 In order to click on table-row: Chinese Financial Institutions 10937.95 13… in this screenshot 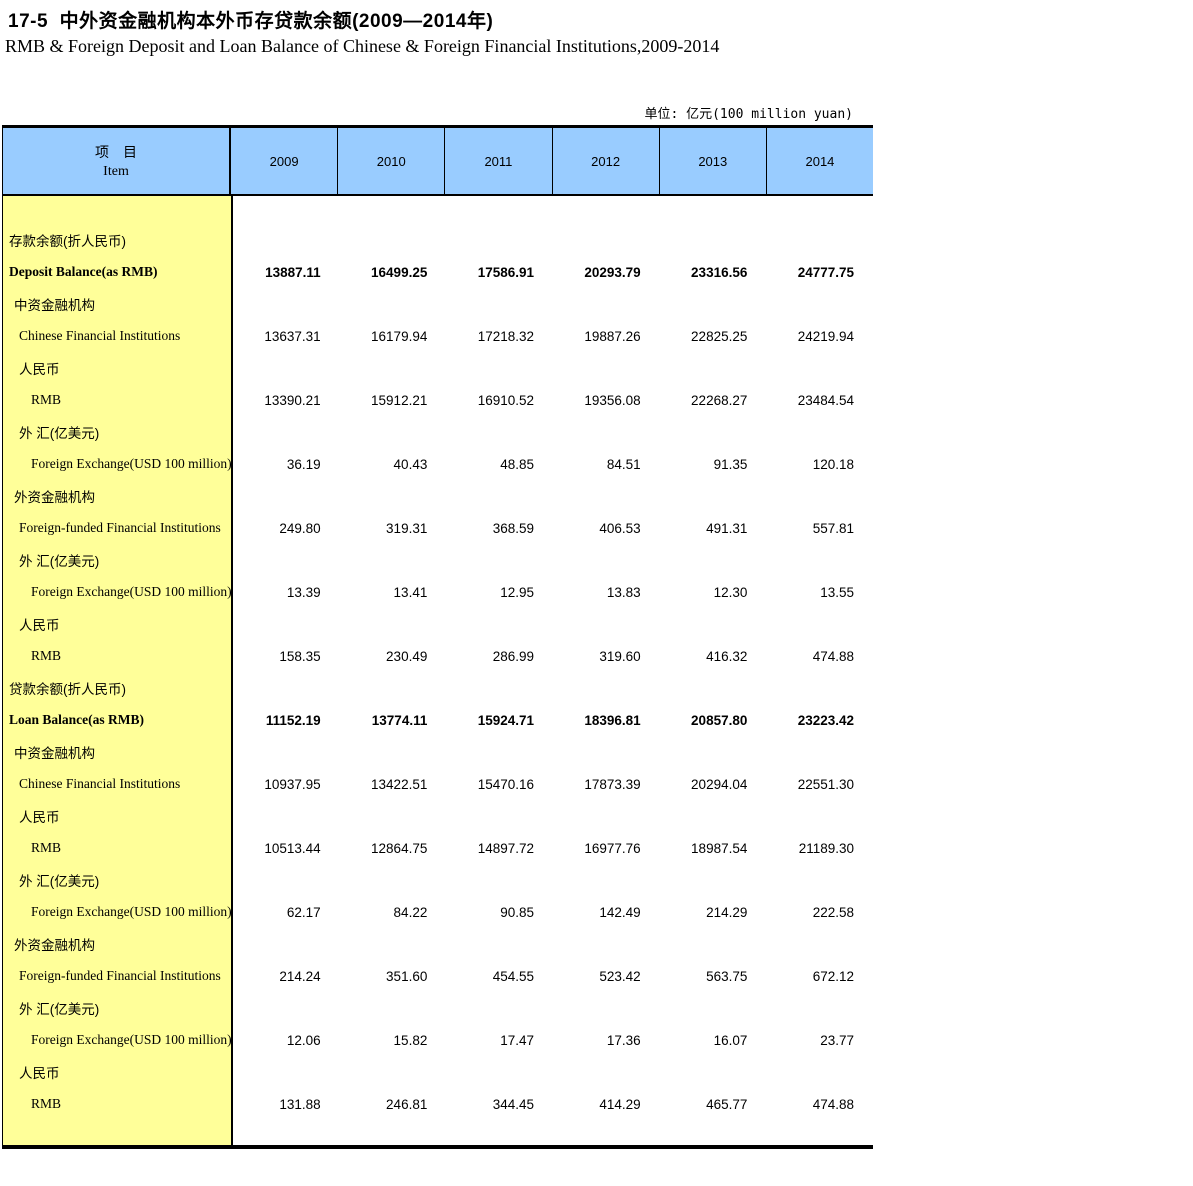, I will do `click(438, 784)`.